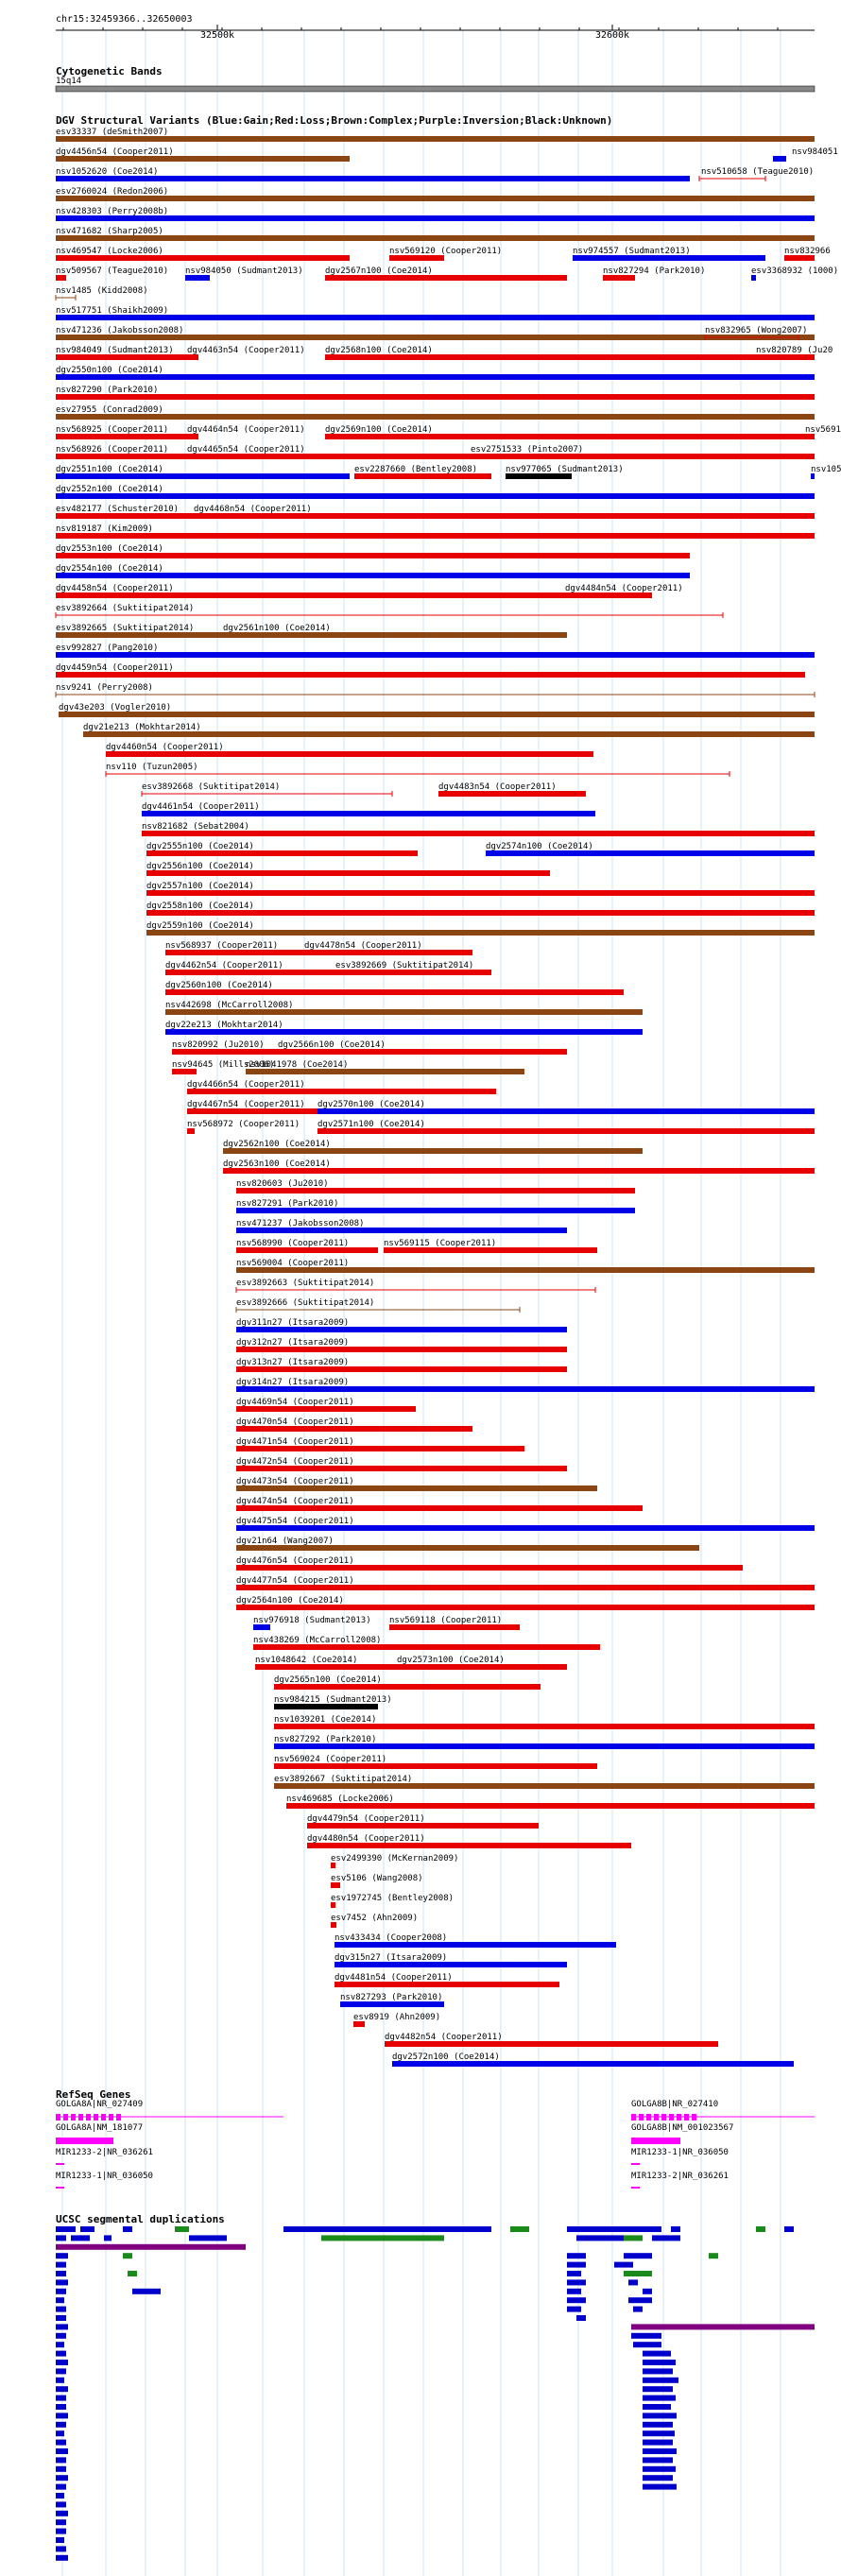  I want to click on dgv-feature-label: nsv509567 (Teague2010), so click(112, 271).